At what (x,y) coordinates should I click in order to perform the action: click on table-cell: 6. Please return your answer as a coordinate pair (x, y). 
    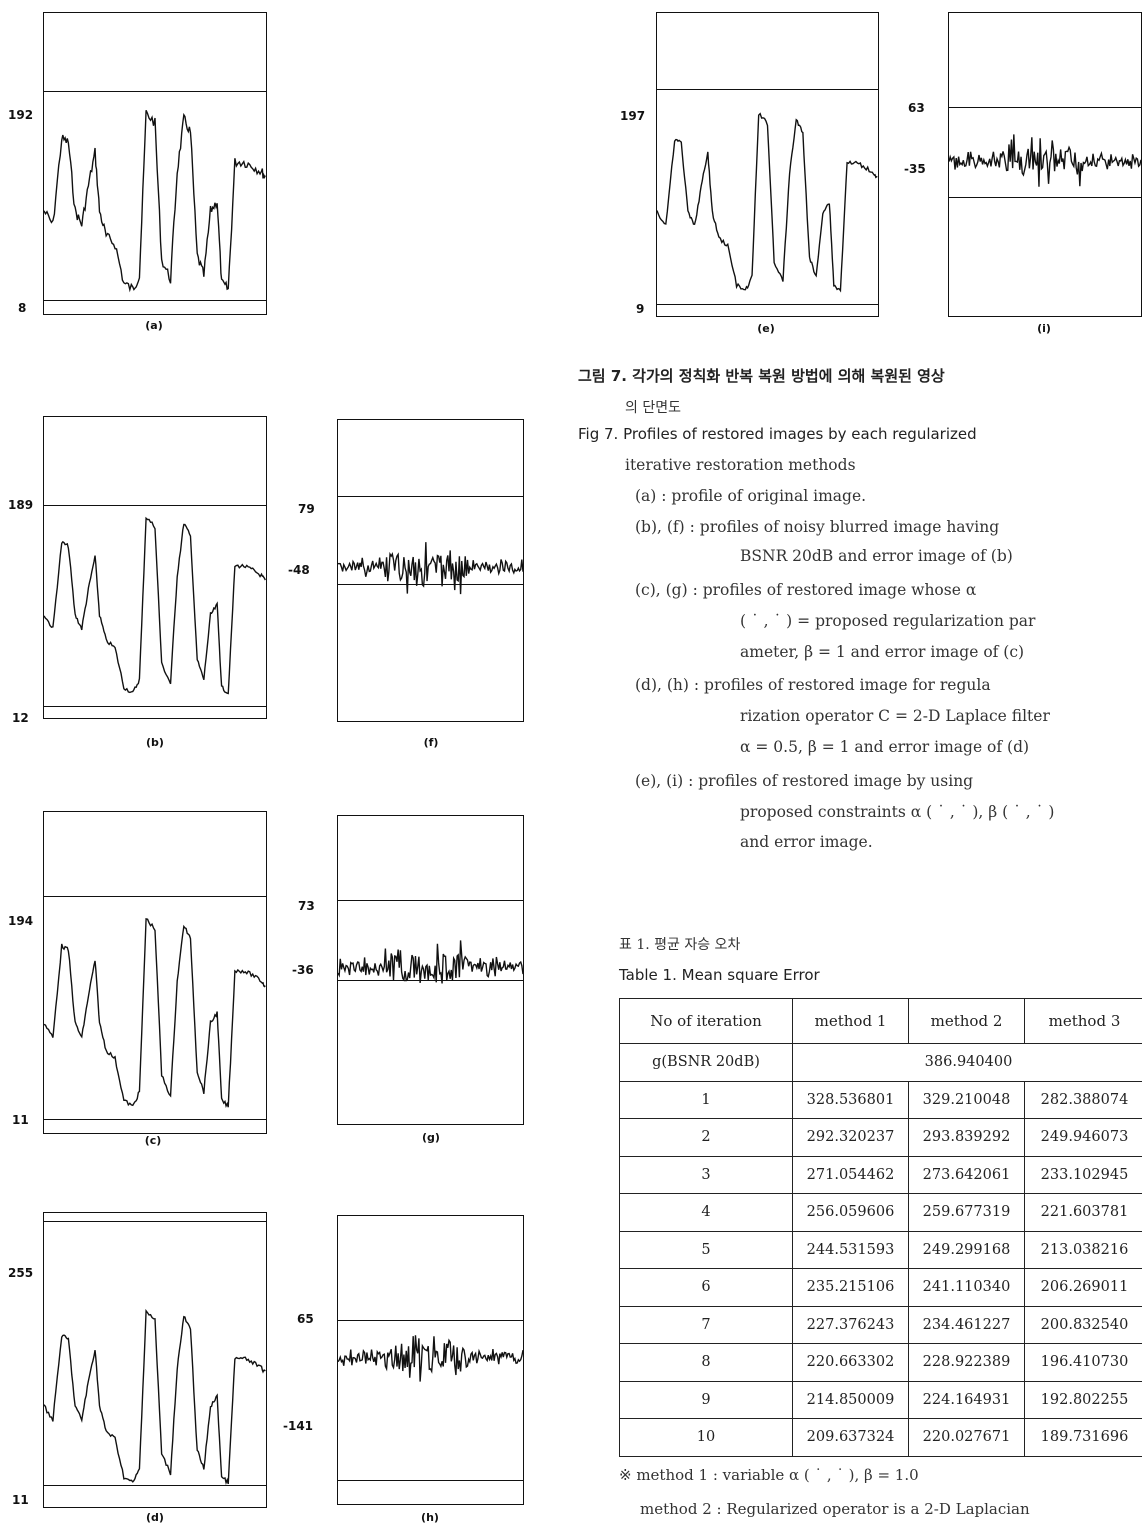
    Looking at the image, I should click on (706, 1287).